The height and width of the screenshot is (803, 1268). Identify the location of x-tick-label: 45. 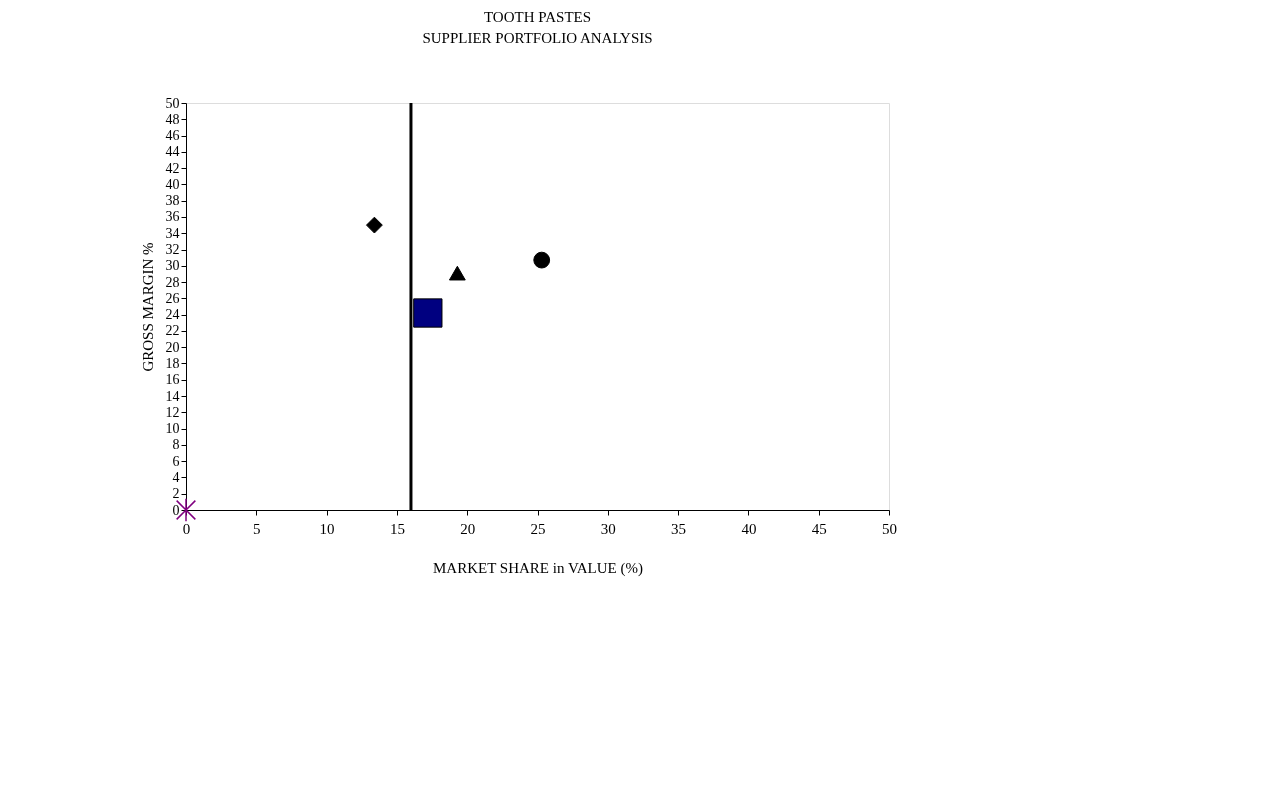
(819, 528).